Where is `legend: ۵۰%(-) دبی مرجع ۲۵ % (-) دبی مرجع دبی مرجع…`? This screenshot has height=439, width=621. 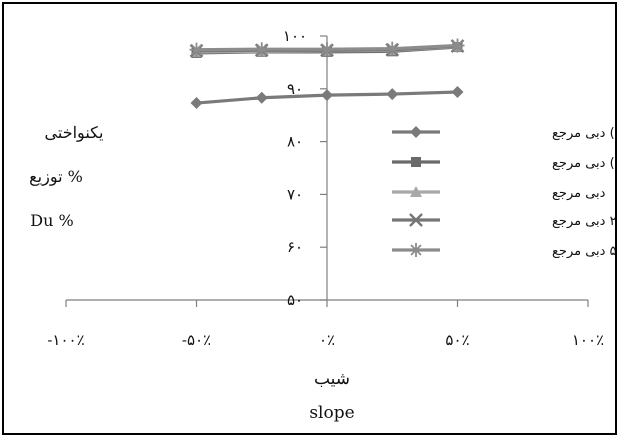 legend: ۵۰%(-) دبی مرجع ۲۵ % (-) دبی مرجع دبی مرجع… is located at coordinates (503, 192).